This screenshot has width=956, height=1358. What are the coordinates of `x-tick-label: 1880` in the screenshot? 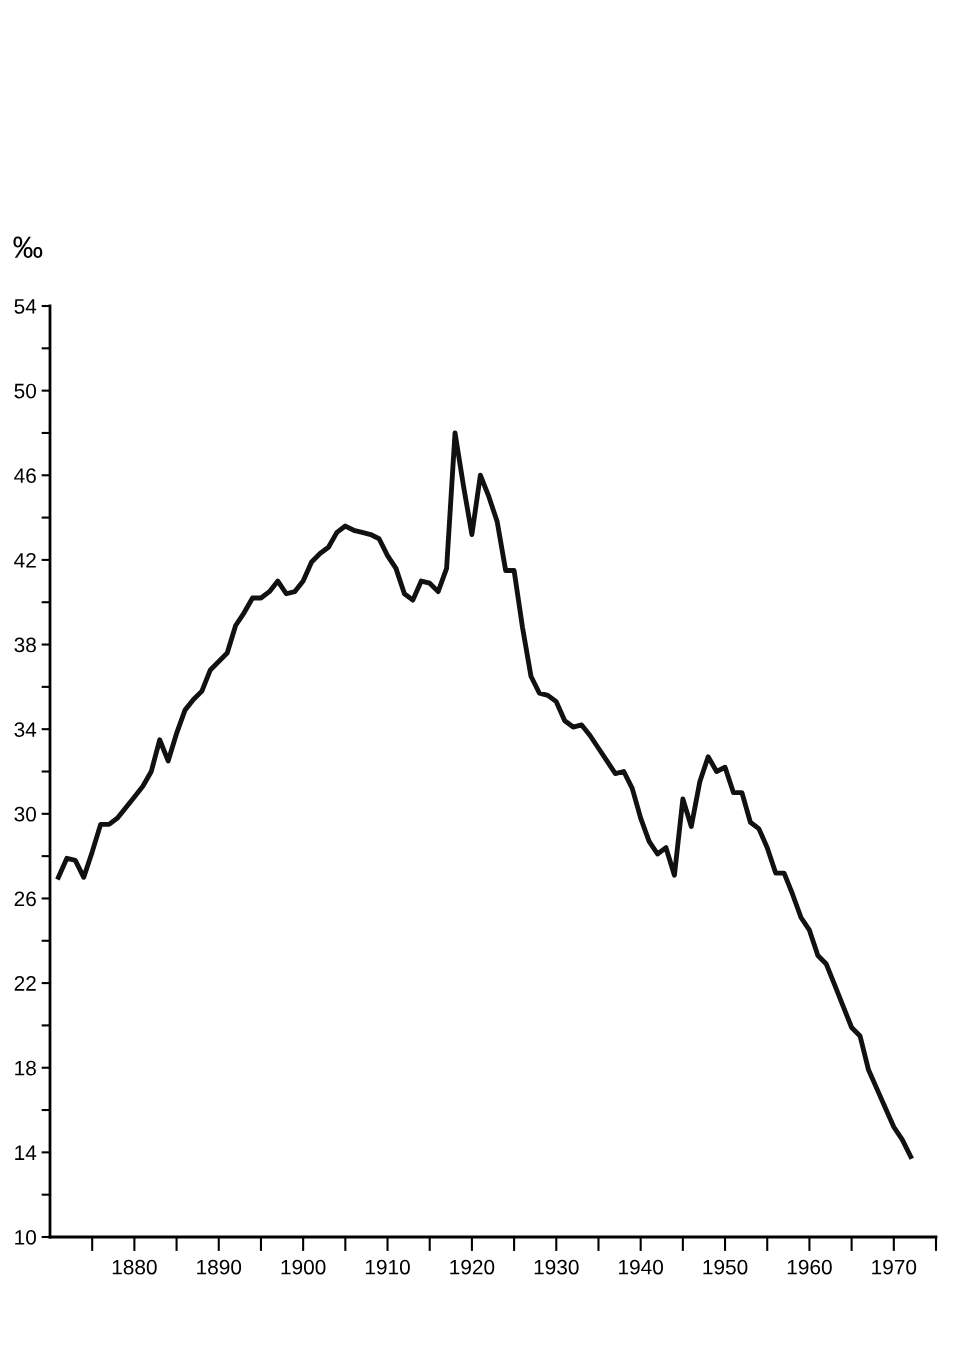 It's located at (134, 1267).